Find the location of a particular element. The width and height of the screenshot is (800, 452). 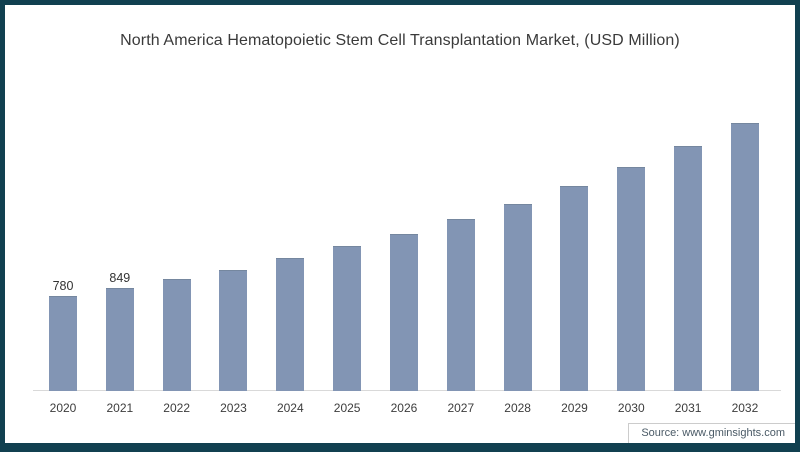

bar-2023 is located at coordinates (233, 330).